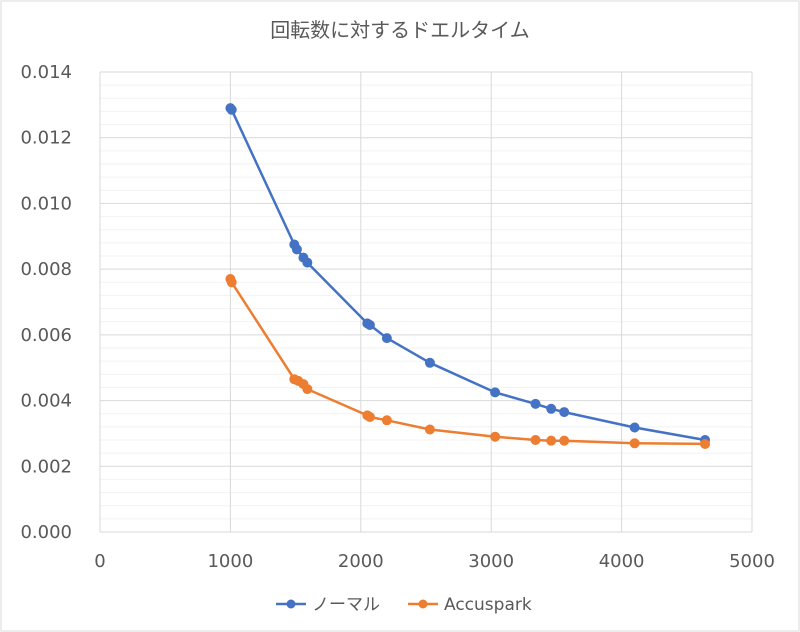 This screenshot has width=800, height=632. What do you see at coordinates (99, 561) in the screenshot?
I see `x-tick-label: 0` at bounding box center [99, 561].